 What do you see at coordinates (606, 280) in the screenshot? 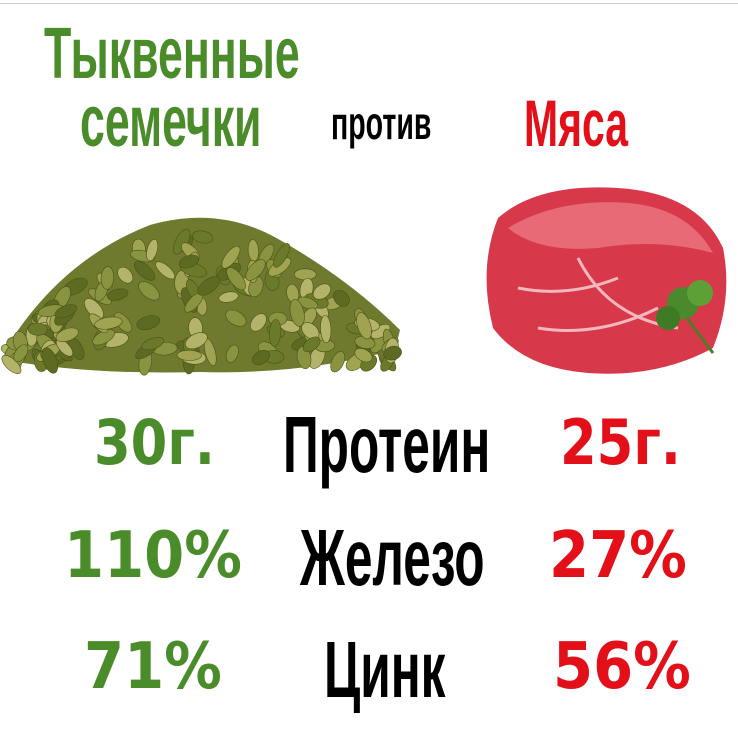
I see `meat-image` at bounding box center [606, 280].